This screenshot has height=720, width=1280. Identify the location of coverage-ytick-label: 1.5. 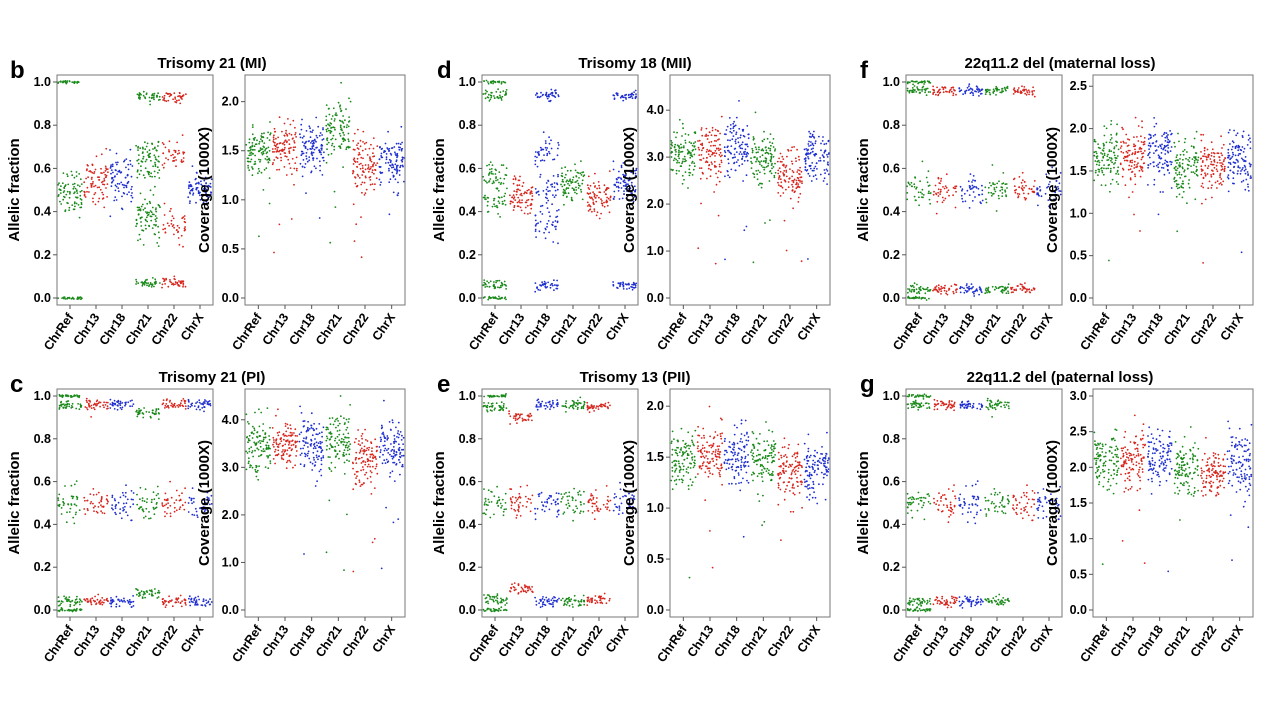
(230, 151).